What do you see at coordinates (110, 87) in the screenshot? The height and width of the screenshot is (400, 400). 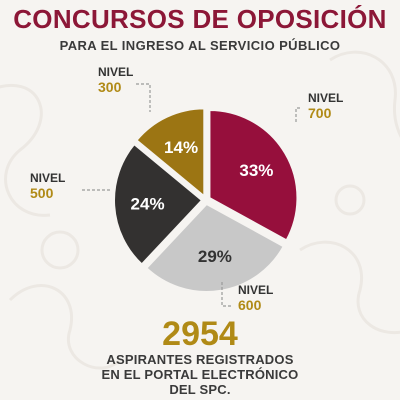 I see `level-number-300: 300` at bounding box center [110, 87].